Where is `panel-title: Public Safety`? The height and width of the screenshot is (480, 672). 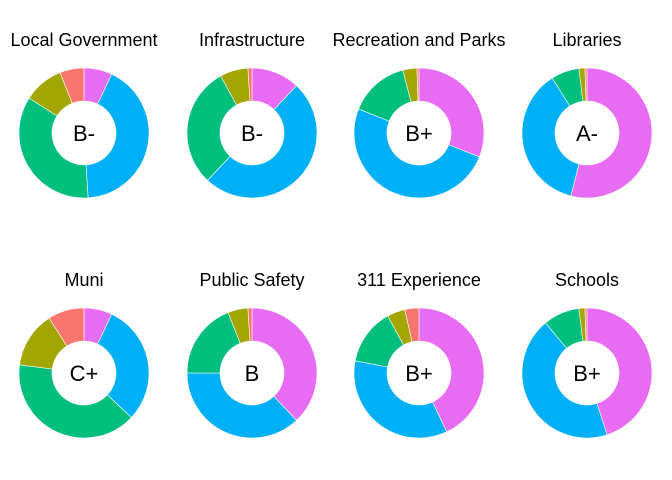 panel-title: Public Safety is located at coordinates (251, 280).